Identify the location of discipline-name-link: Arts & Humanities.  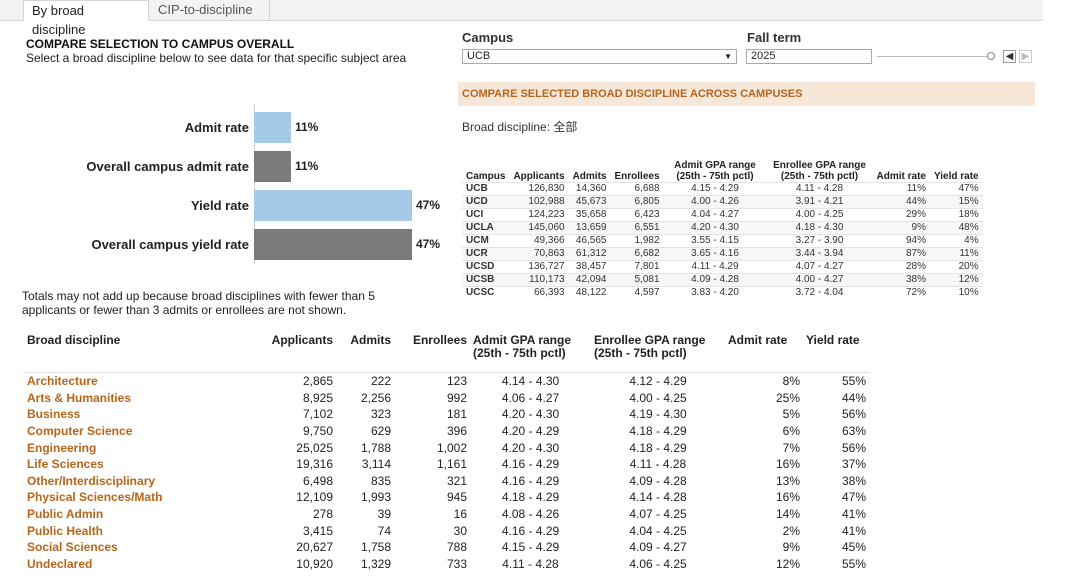
(79, 397).